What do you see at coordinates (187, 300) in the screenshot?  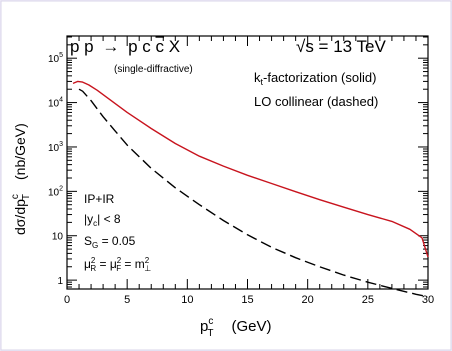 I see `x-tick-label: 10` at bounding box center [187, 300].